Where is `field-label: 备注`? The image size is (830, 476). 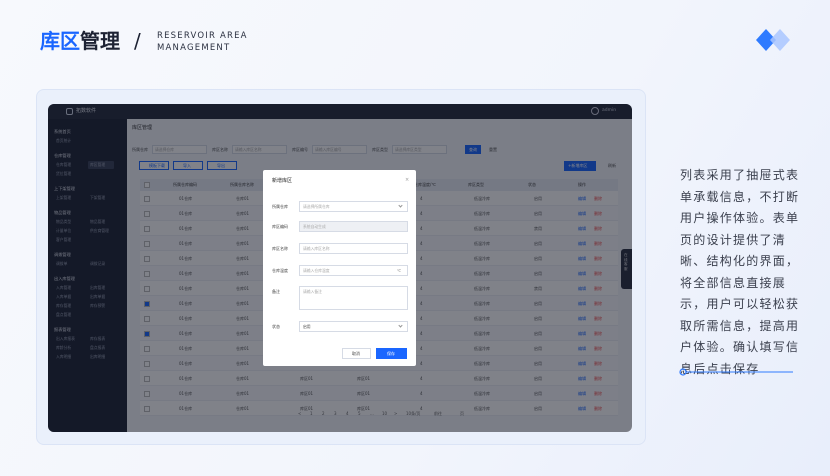 field-label: 备注 is located at coordinates (276, 291).